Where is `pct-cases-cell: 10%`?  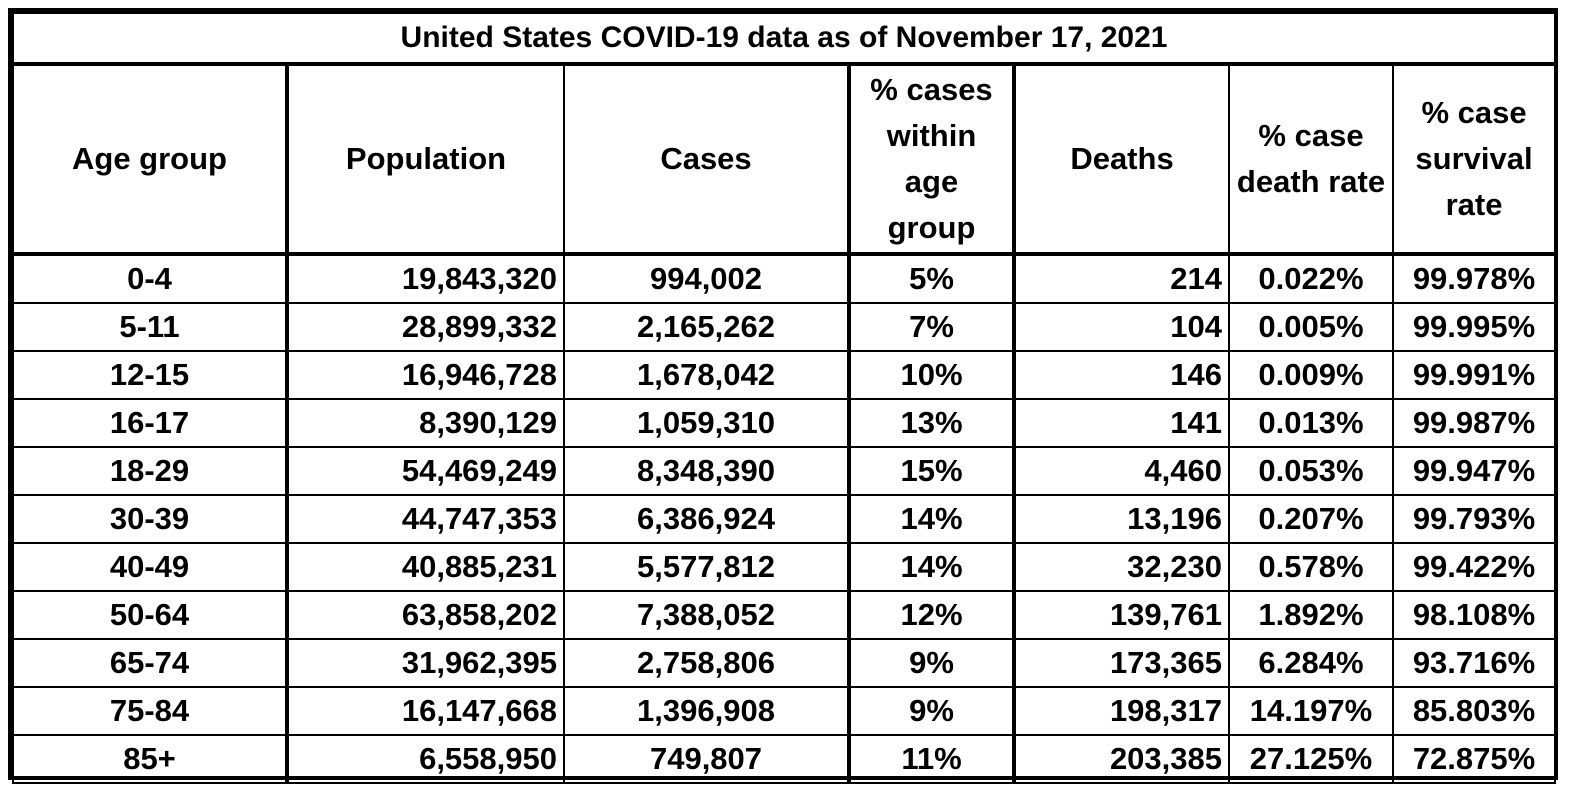
pct-cases-cell: 10% is located at coordinates (931, 375).